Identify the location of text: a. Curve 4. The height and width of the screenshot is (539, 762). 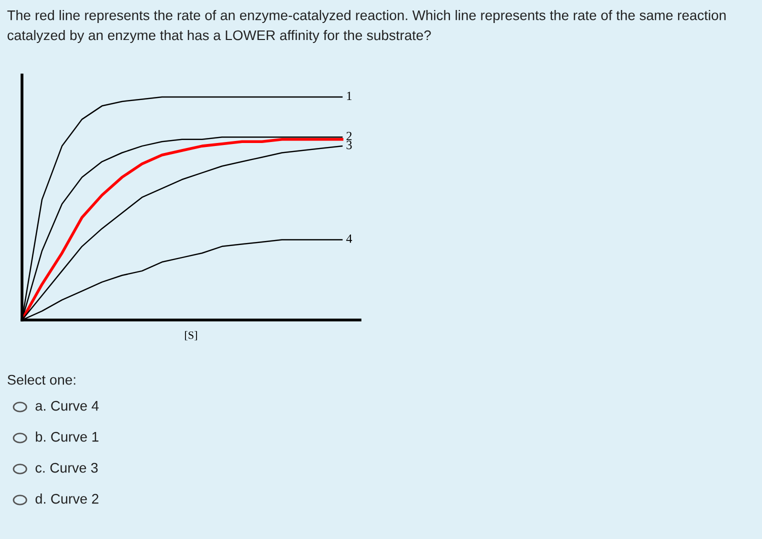
(67, 405).